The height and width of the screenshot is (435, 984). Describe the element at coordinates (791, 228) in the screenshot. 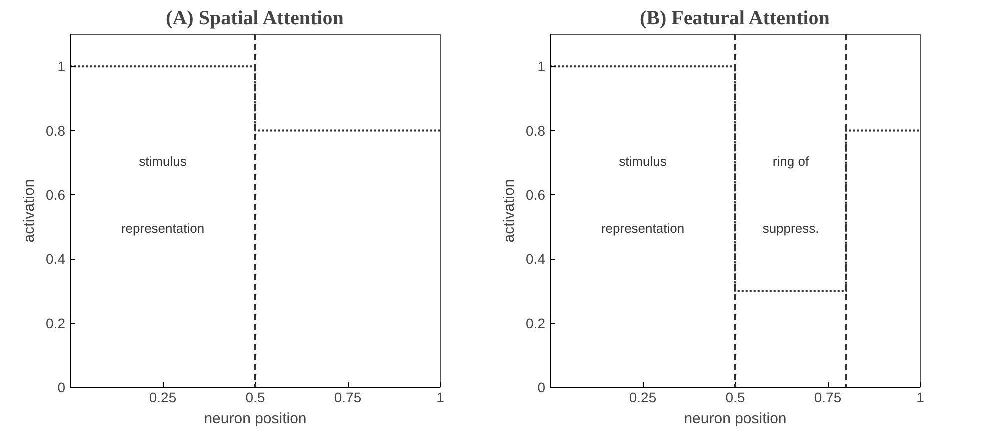

I see `annotation: suppress.` at that location.